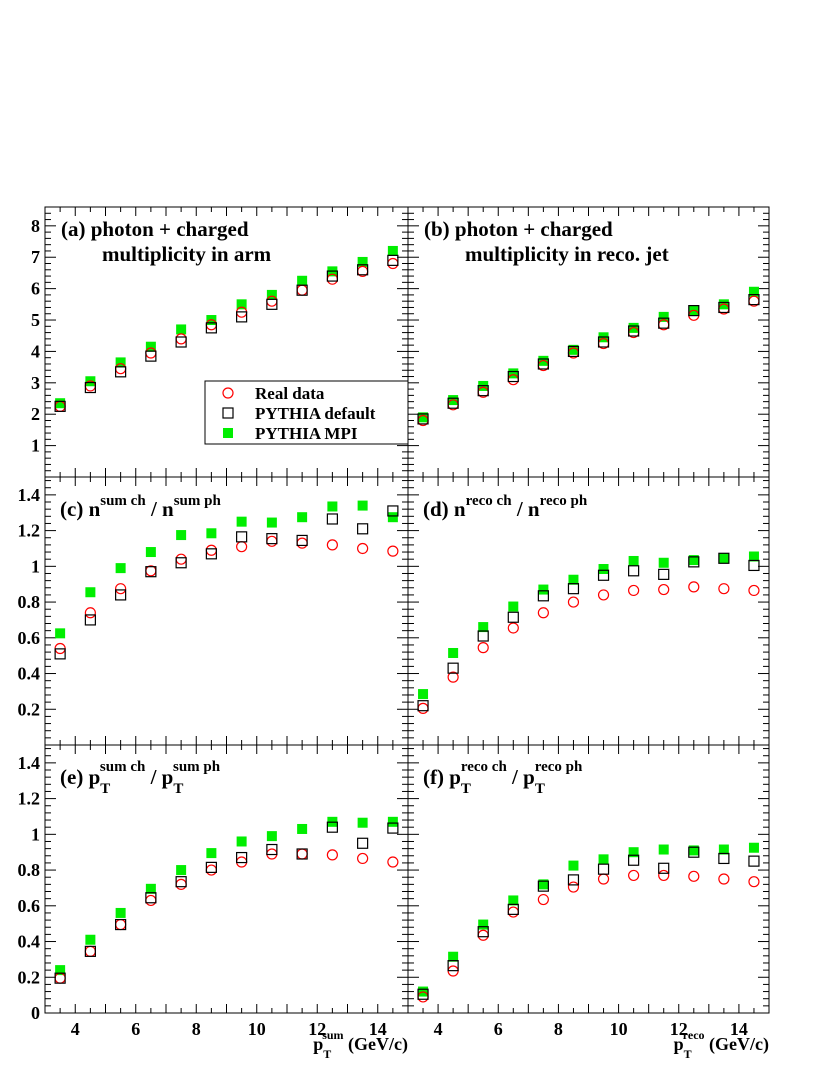  What do you see at coordinates (438, 1029) in the screenshot?
I see `x-tick-label: 4` at bounding box center [438, 1029].